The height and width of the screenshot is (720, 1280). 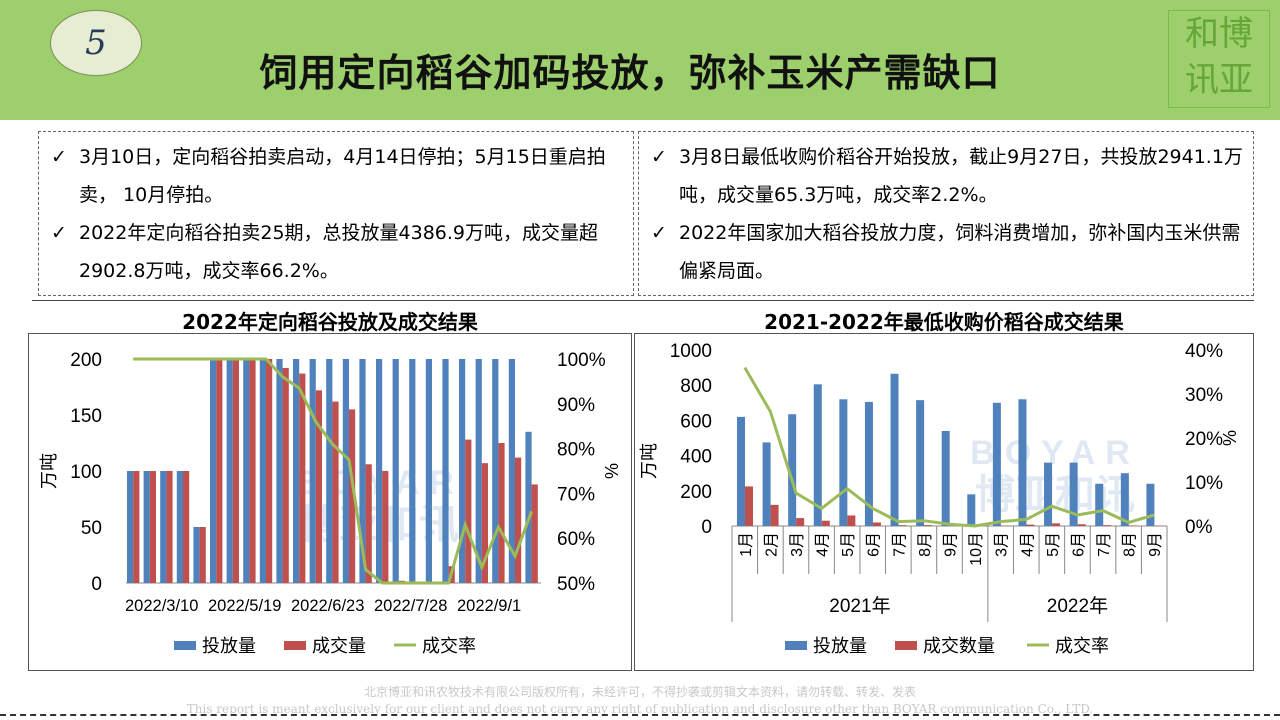 I want to click on y-tick-label: 50, so click(x=91, y=528).